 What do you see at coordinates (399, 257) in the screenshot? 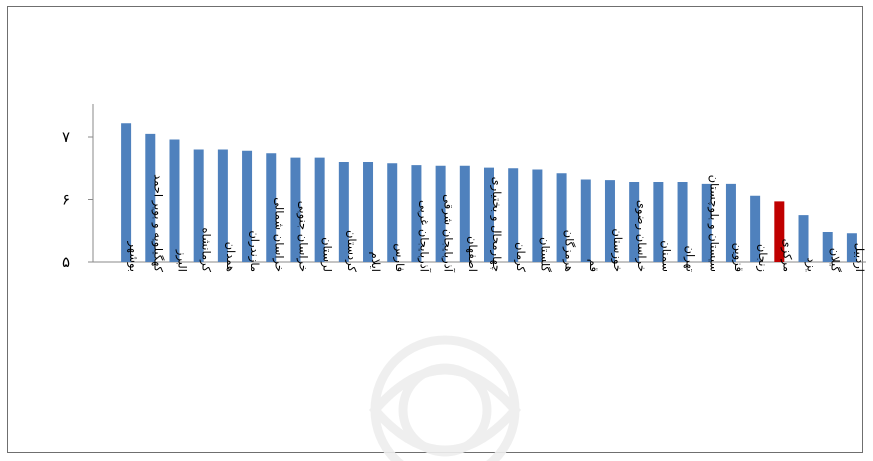
I see `x-category-label: فارس` at bounding box center [399, 257].